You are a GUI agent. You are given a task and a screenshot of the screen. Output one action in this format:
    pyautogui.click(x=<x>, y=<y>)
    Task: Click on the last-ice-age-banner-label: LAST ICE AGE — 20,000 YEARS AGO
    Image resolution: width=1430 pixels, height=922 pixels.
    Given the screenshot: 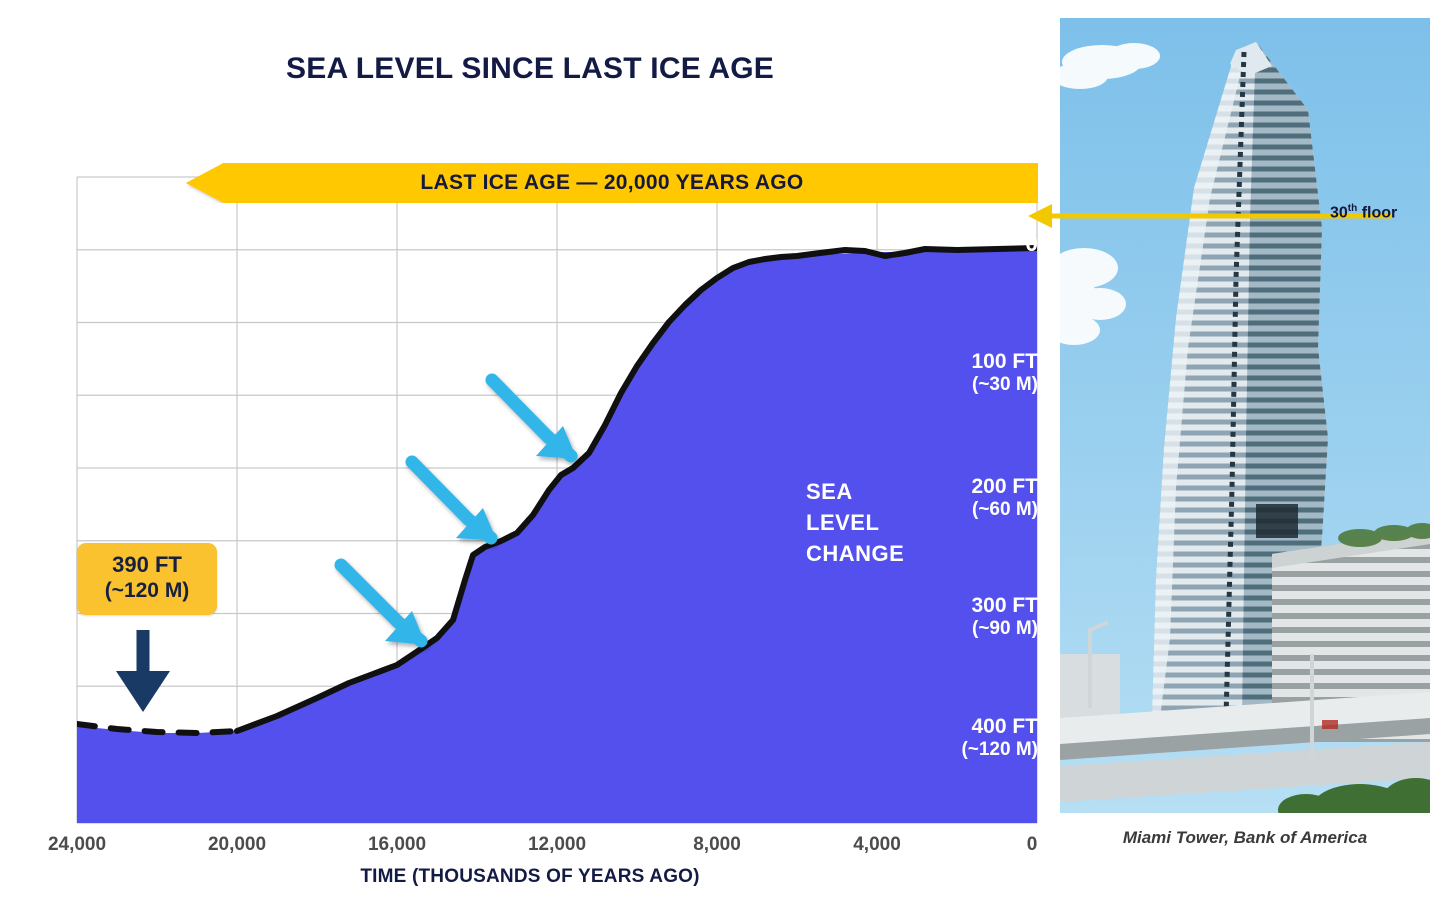 What is the action you would take?
    pyautogui.click(x=612, y=182)
    